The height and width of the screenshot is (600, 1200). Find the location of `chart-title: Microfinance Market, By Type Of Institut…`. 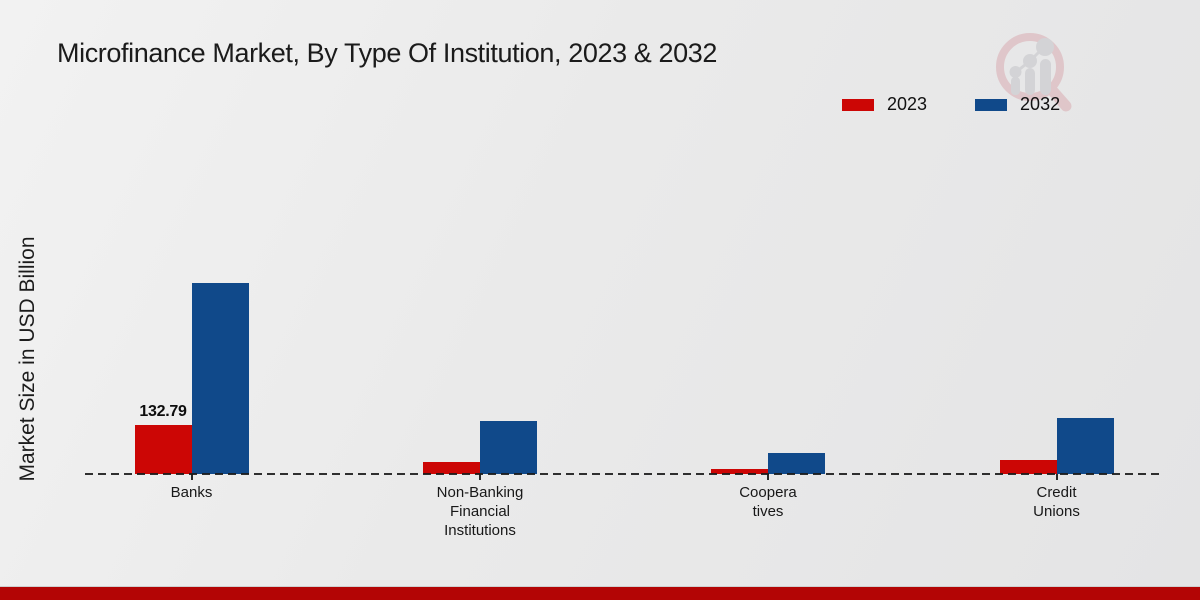

chart-title: Microfinance Market, By Type Of Institut… is located at coordinates (387, 53).